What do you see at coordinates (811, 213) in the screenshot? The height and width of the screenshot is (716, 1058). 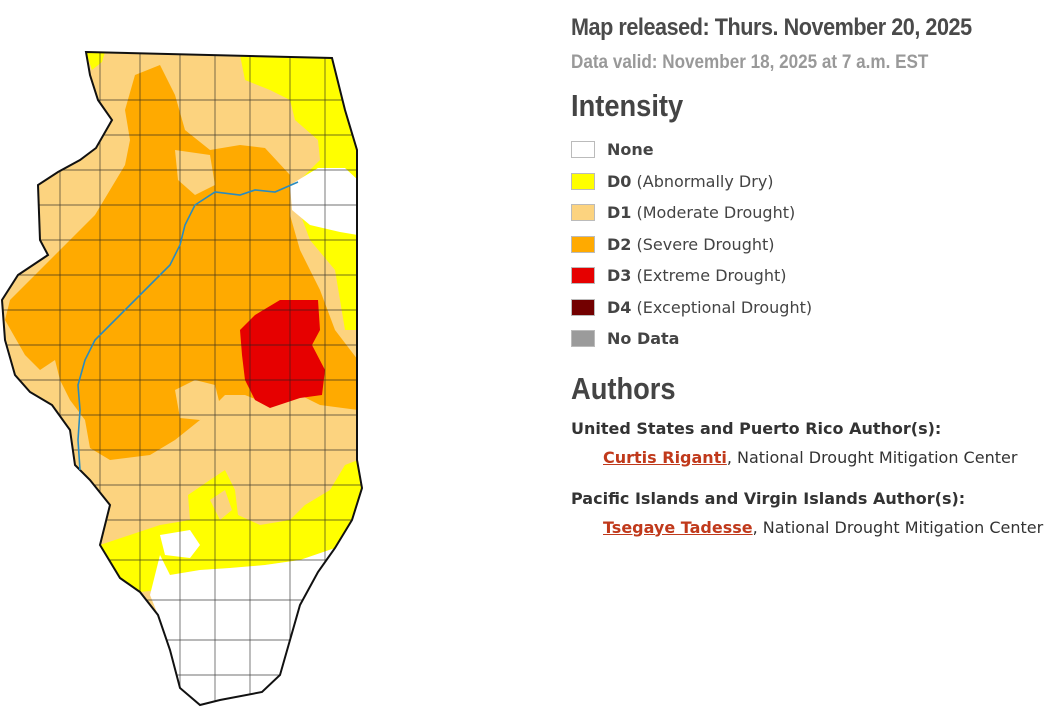 I see `legend-item-d1: D1 (Moderate Drought)` at bounding box center [811, 213].